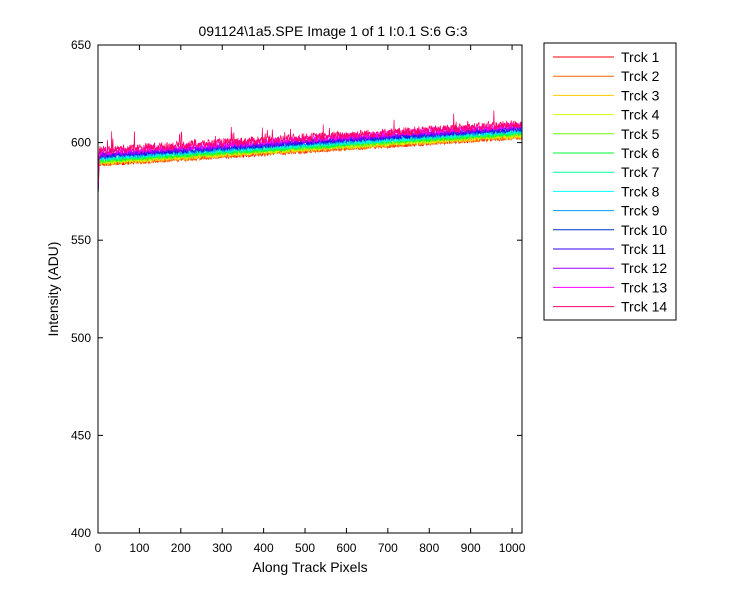 The width and height of the screenshot is (750, 600). What do you see at coordinates (53, 289) in the screenshot?
I see `y-axis-label: Intensity (ADU)` at bounding box center [53, 289].